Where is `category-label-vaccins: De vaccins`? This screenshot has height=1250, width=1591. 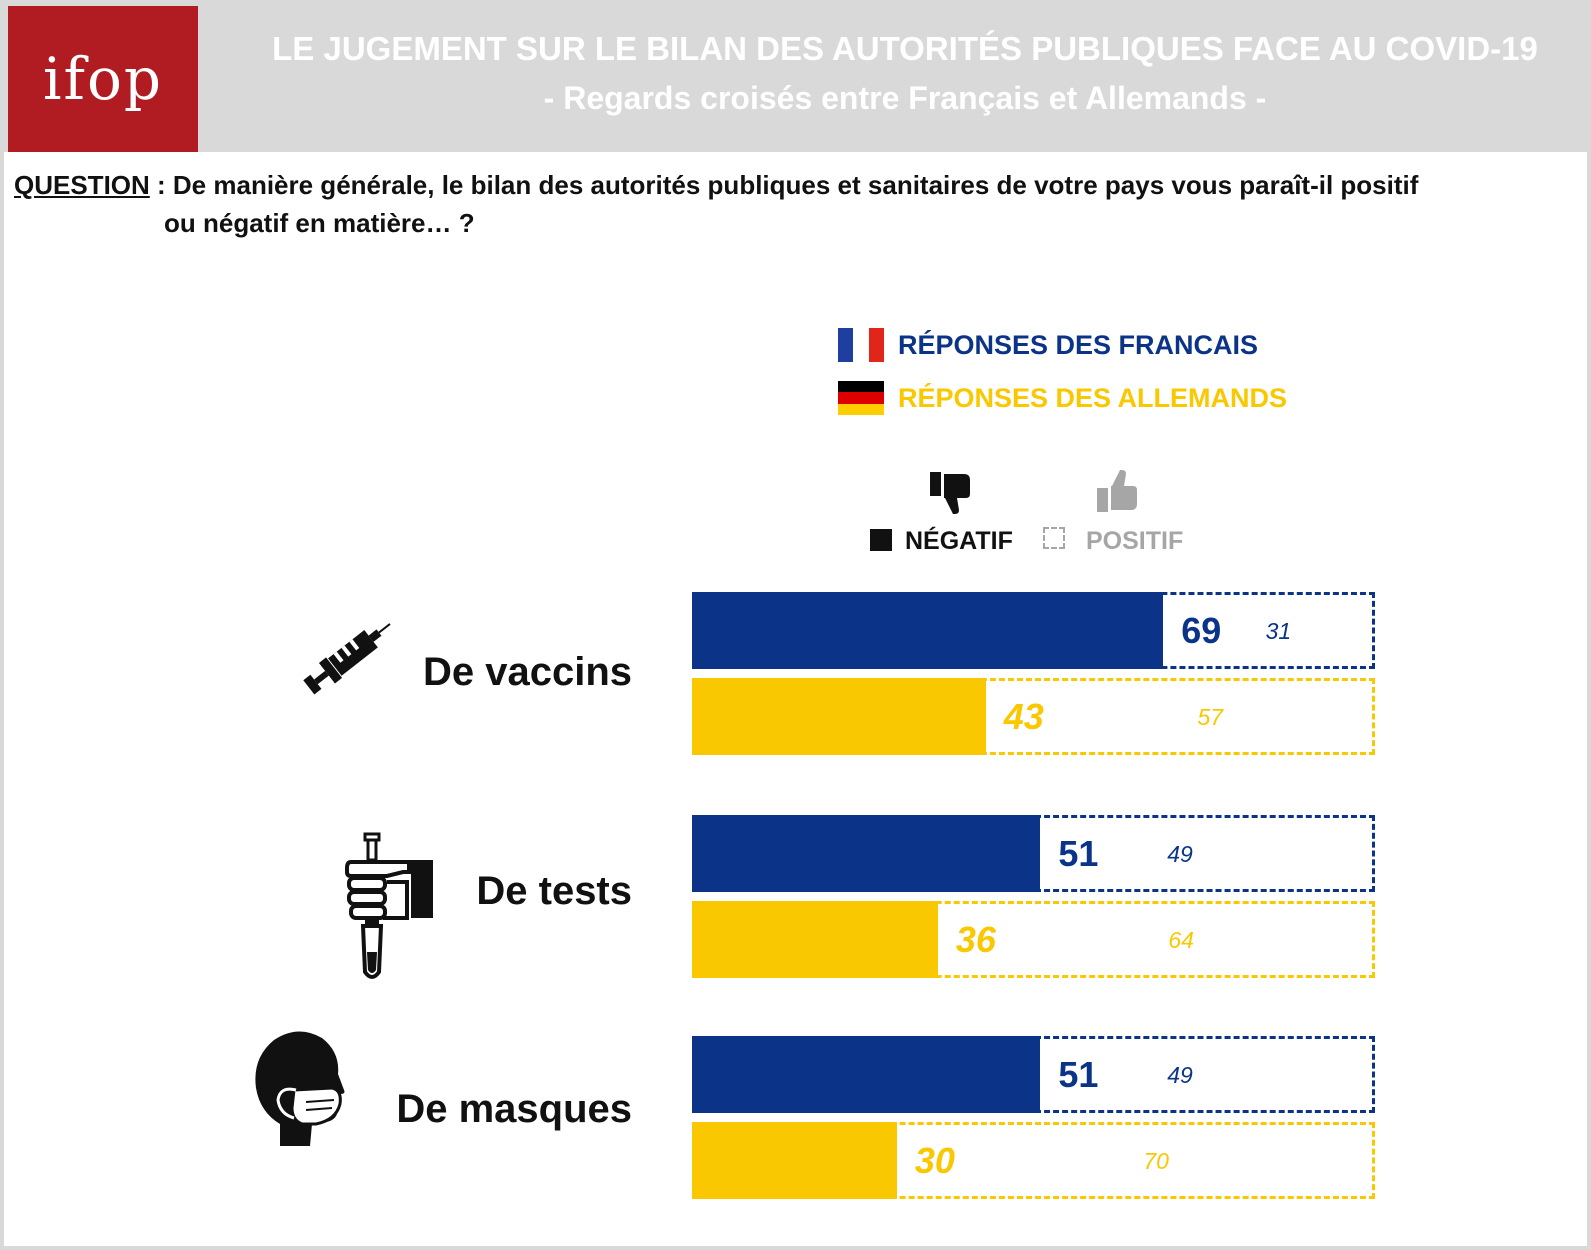
category-label-vaccins: De vaccins is located at coordinates (527, 672).